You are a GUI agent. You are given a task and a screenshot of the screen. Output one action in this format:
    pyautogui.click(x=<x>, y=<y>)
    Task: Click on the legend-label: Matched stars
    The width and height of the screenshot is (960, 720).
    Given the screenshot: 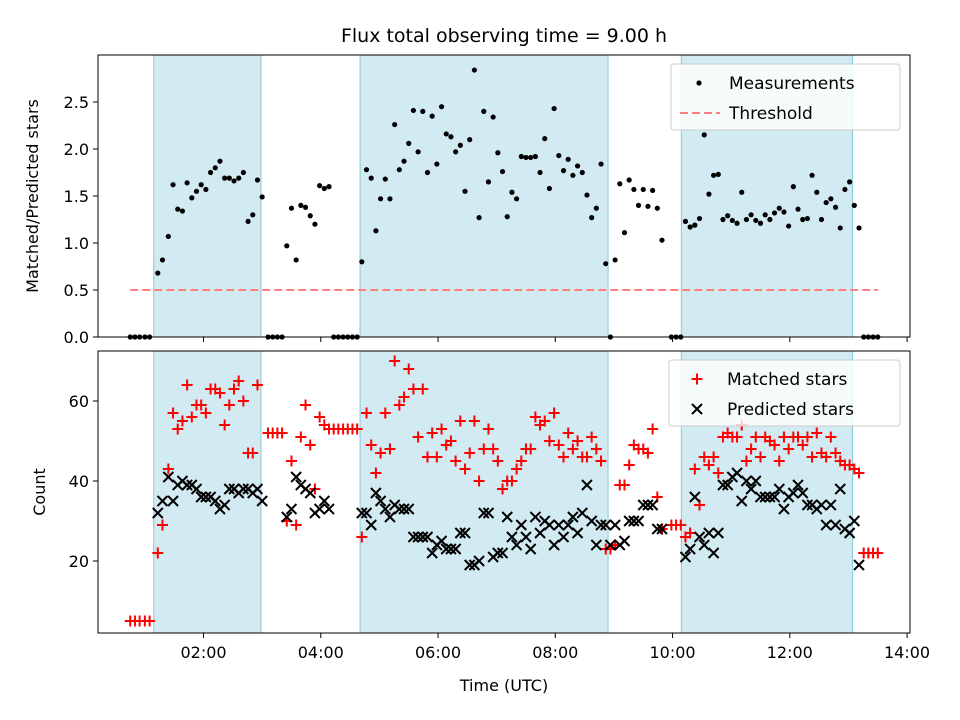 What is the action you would take?
    pyautogui.click(x=787, y=380)
    